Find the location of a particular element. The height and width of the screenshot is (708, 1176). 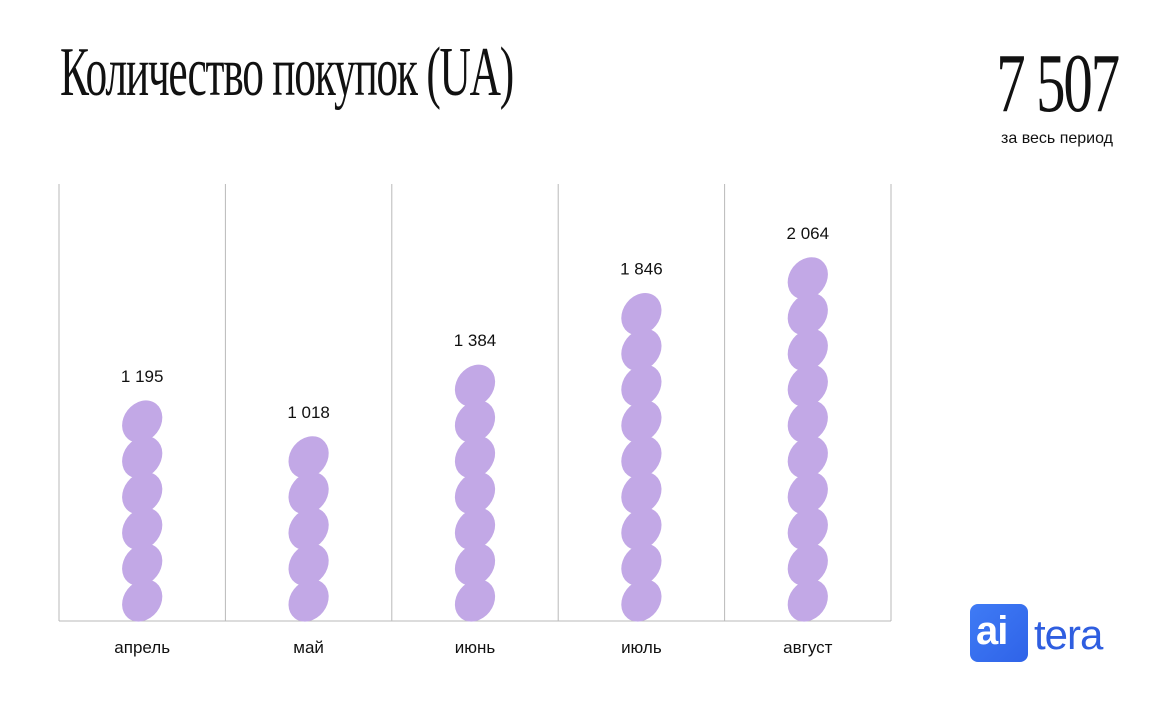

aitera-logo: ai tera is located at coordinates (1050, 634).